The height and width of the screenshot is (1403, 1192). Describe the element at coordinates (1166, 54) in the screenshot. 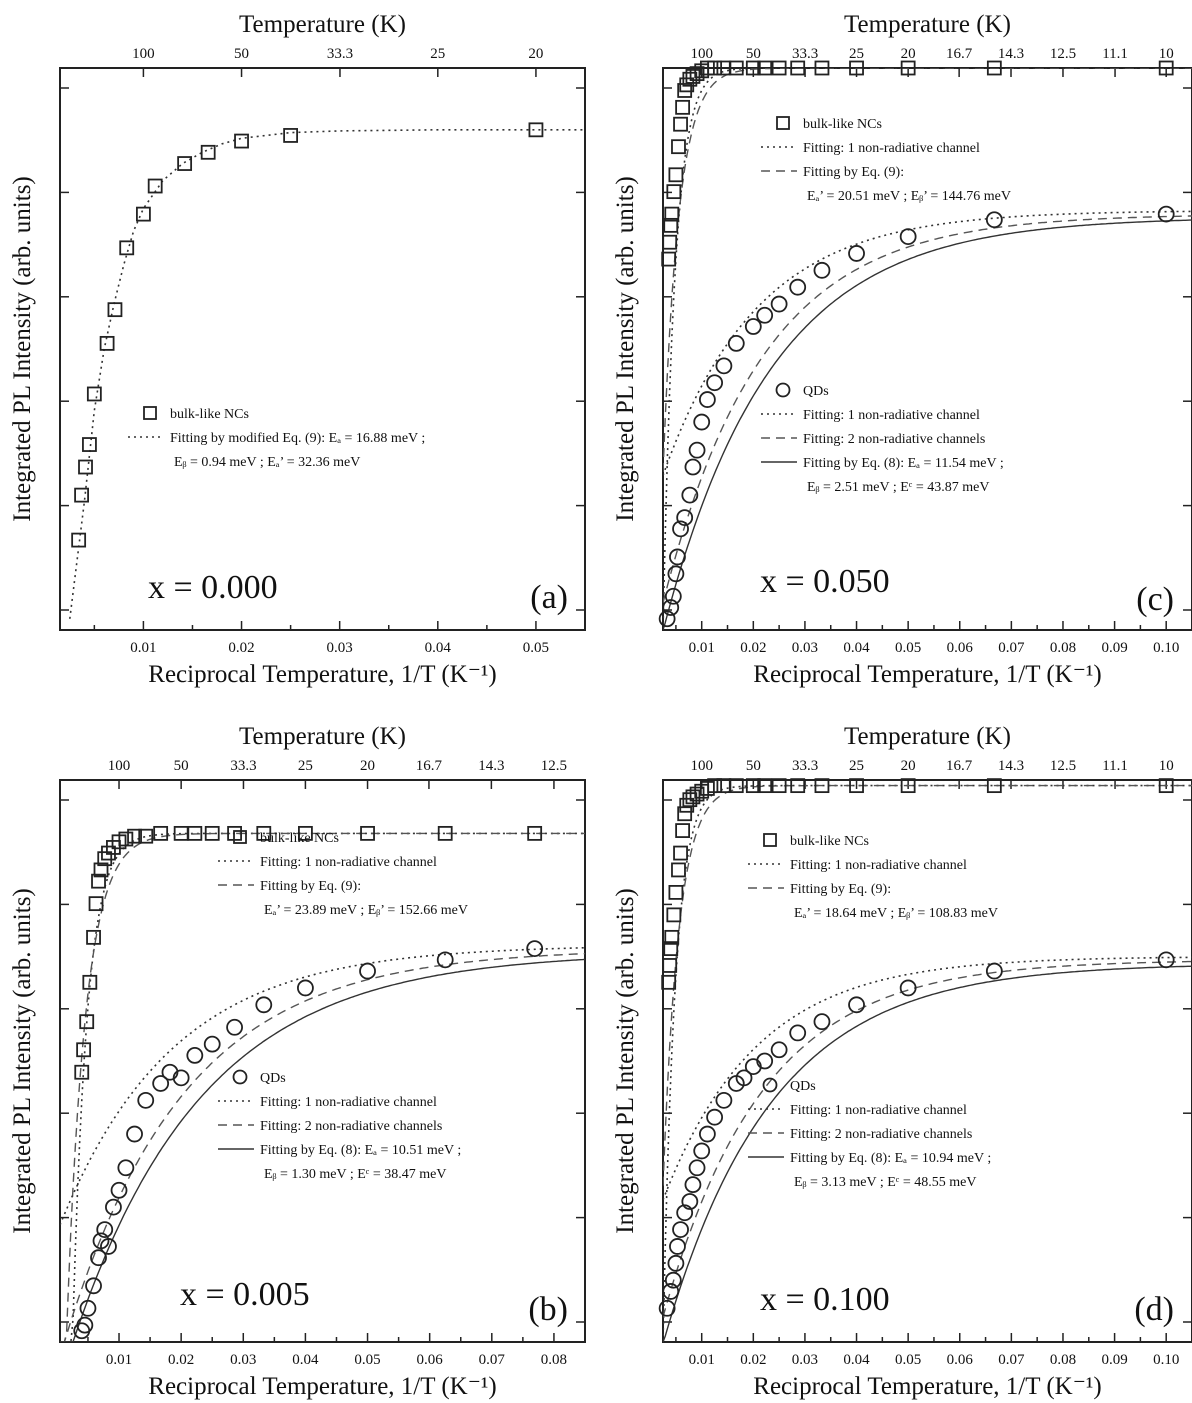

I see `top-tick-label: 10` at that location.